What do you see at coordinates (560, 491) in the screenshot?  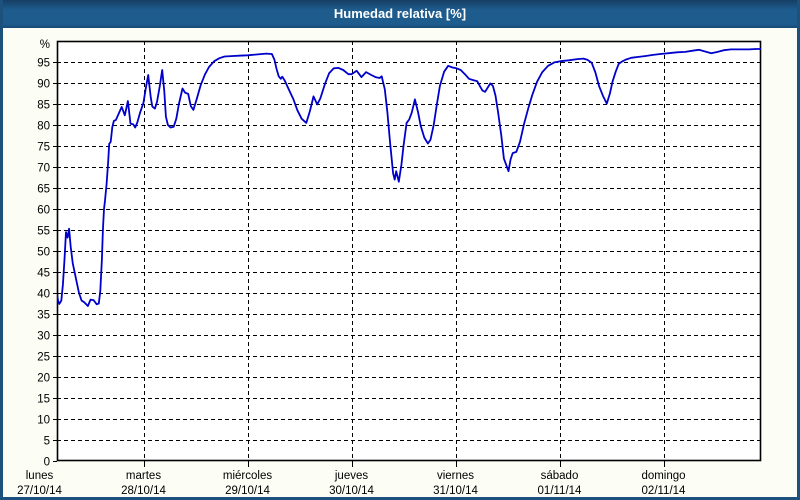 I see `x-day-date-5: 01/11/14` at bounding box center [560, 491].